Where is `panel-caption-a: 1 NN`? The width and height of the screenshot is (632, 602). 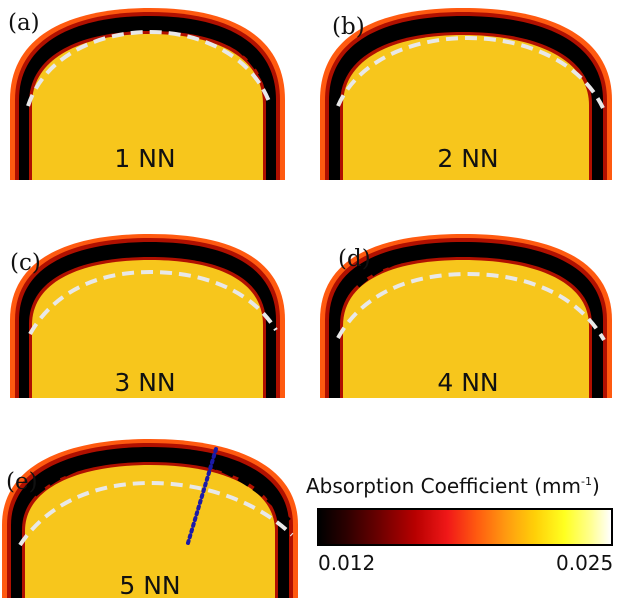 panel-caption-a: 1 NN is located at coordinates (145, 158).